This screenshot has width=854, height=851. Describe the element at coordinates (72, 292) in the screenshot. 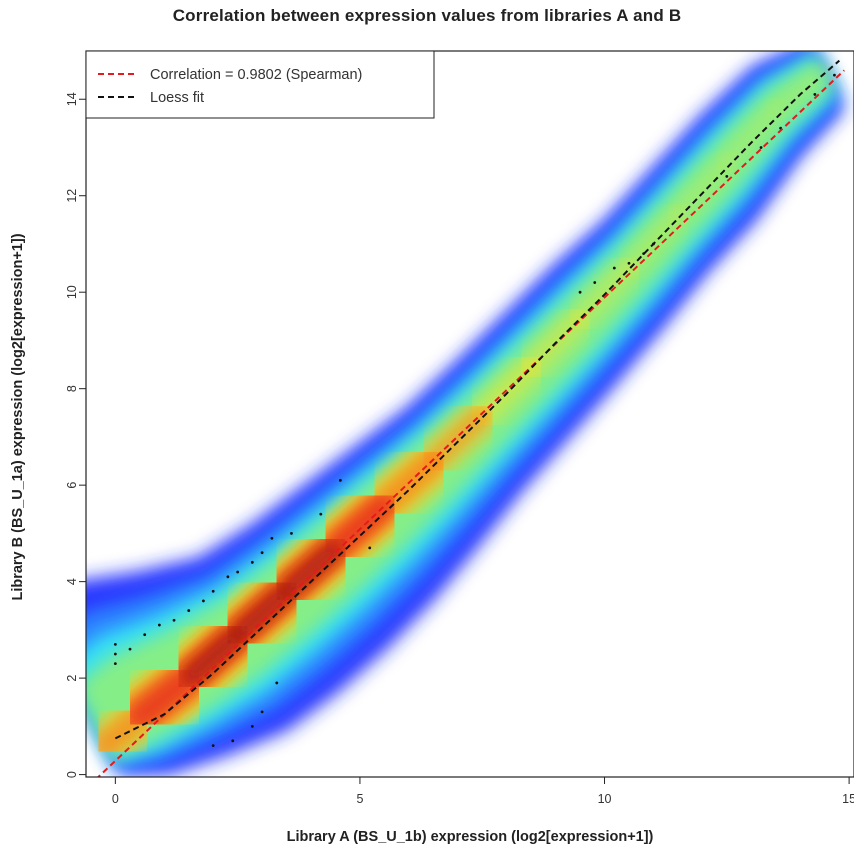

I see `y-tick-label: 10` at that location.